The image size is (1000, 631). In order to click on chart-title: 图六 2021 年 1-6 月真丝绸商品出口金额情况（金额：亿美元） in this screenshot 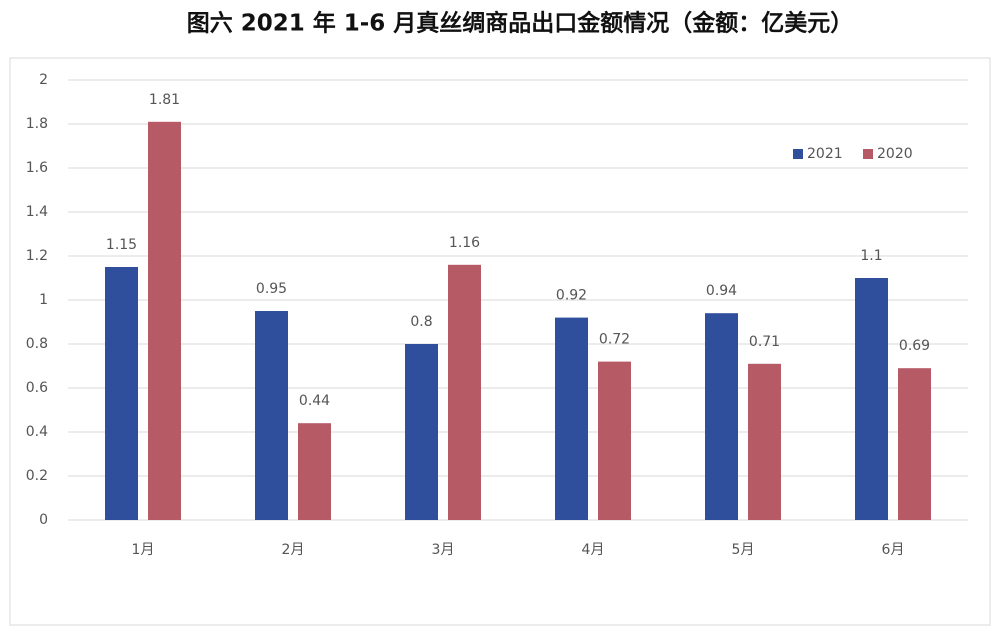, I will do `click(520, 23)`.